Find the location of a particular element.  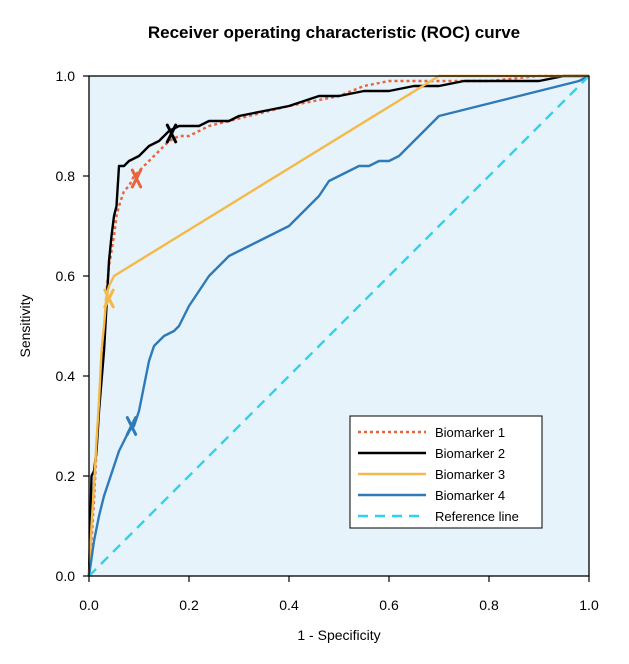

legend-box is located at coordinates (446, 472).